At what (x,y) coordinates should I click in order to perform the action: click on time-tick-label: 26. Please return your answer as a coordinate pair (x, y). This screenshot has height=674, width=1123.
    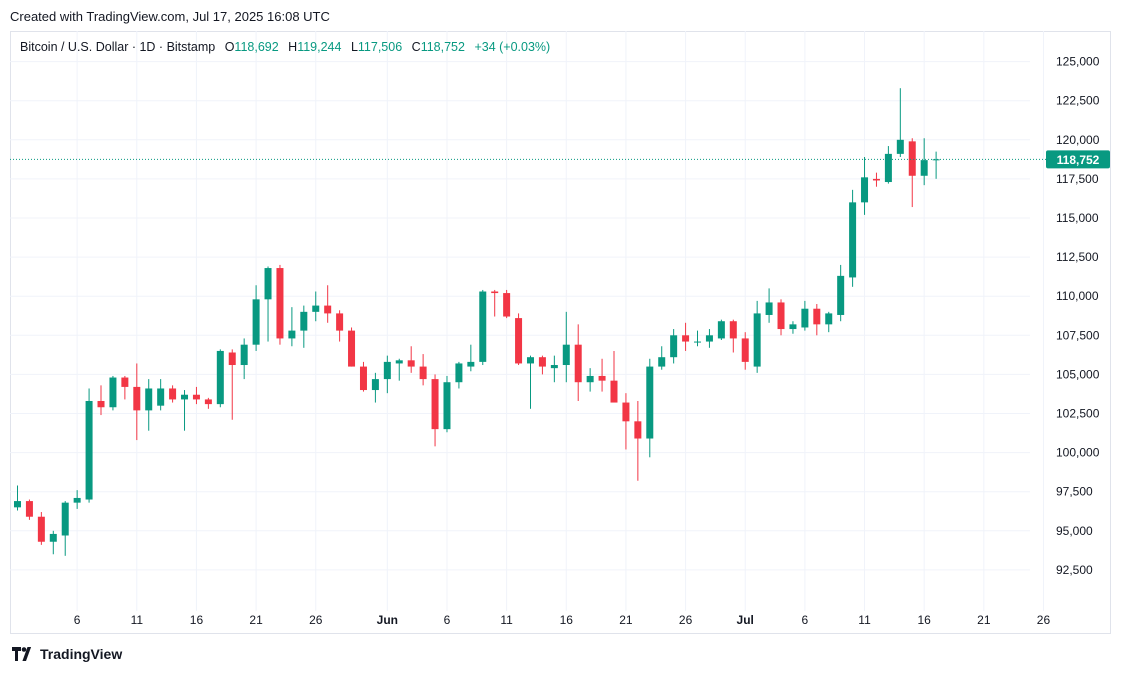
    Looking at the image, I should click on (316, 620).